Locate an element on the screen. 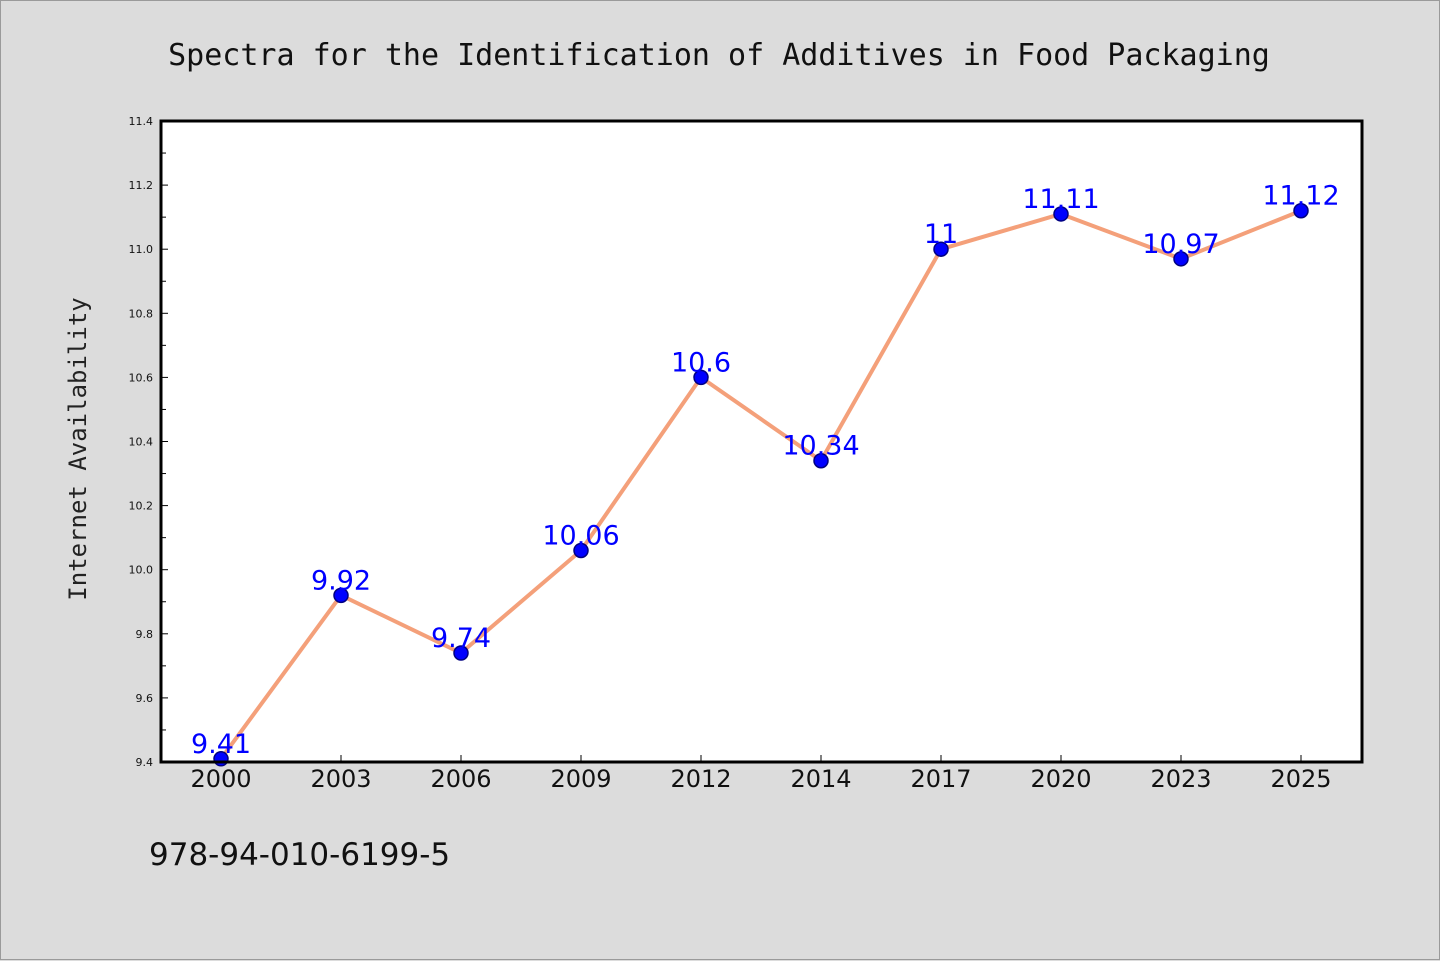 The height and width of the screenshot is (961, 1440). x-tick-label: 2003 is located at coordinates (340, 779).